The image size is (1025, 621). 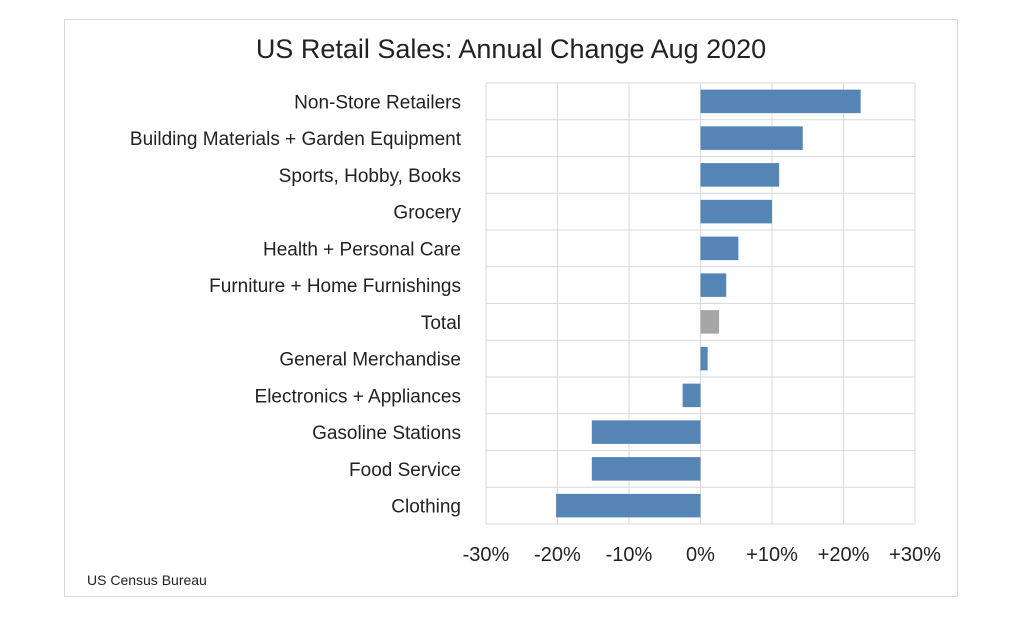 What do you see at coordinates (405, 470) in the screenshot?
I see `category-label: Food Service` at bounding box center [405, 470].